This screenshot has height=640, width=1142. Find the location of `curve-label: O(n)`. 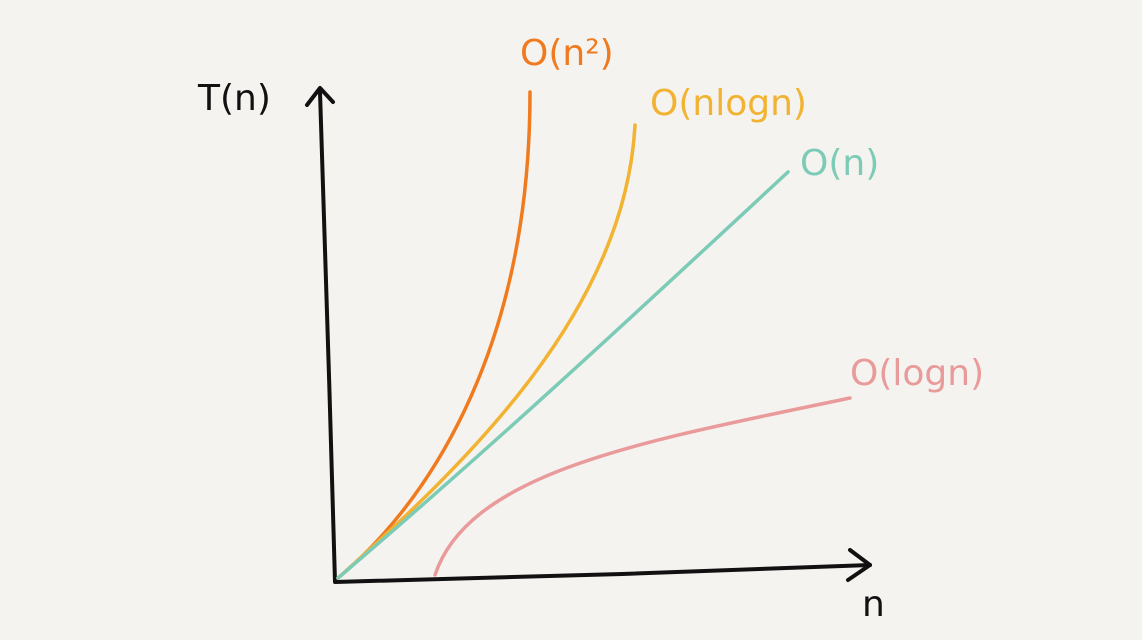

curve-label: O(n) is located at coordinates (839, 163).